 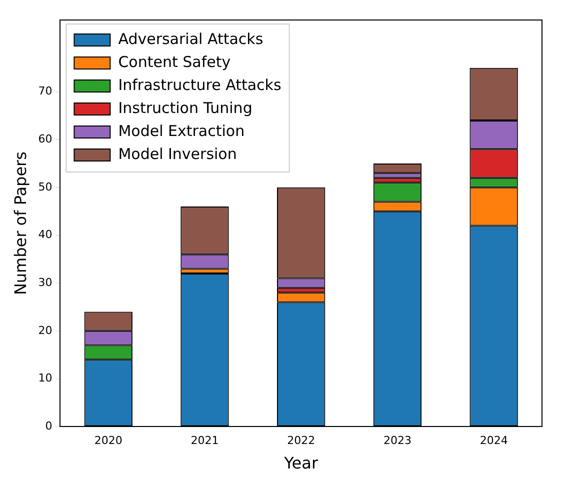 What do you see at coordinates (45, 282) in the screenshot?
I see `y-tick-label: 30` at bounding box center [45, 282].